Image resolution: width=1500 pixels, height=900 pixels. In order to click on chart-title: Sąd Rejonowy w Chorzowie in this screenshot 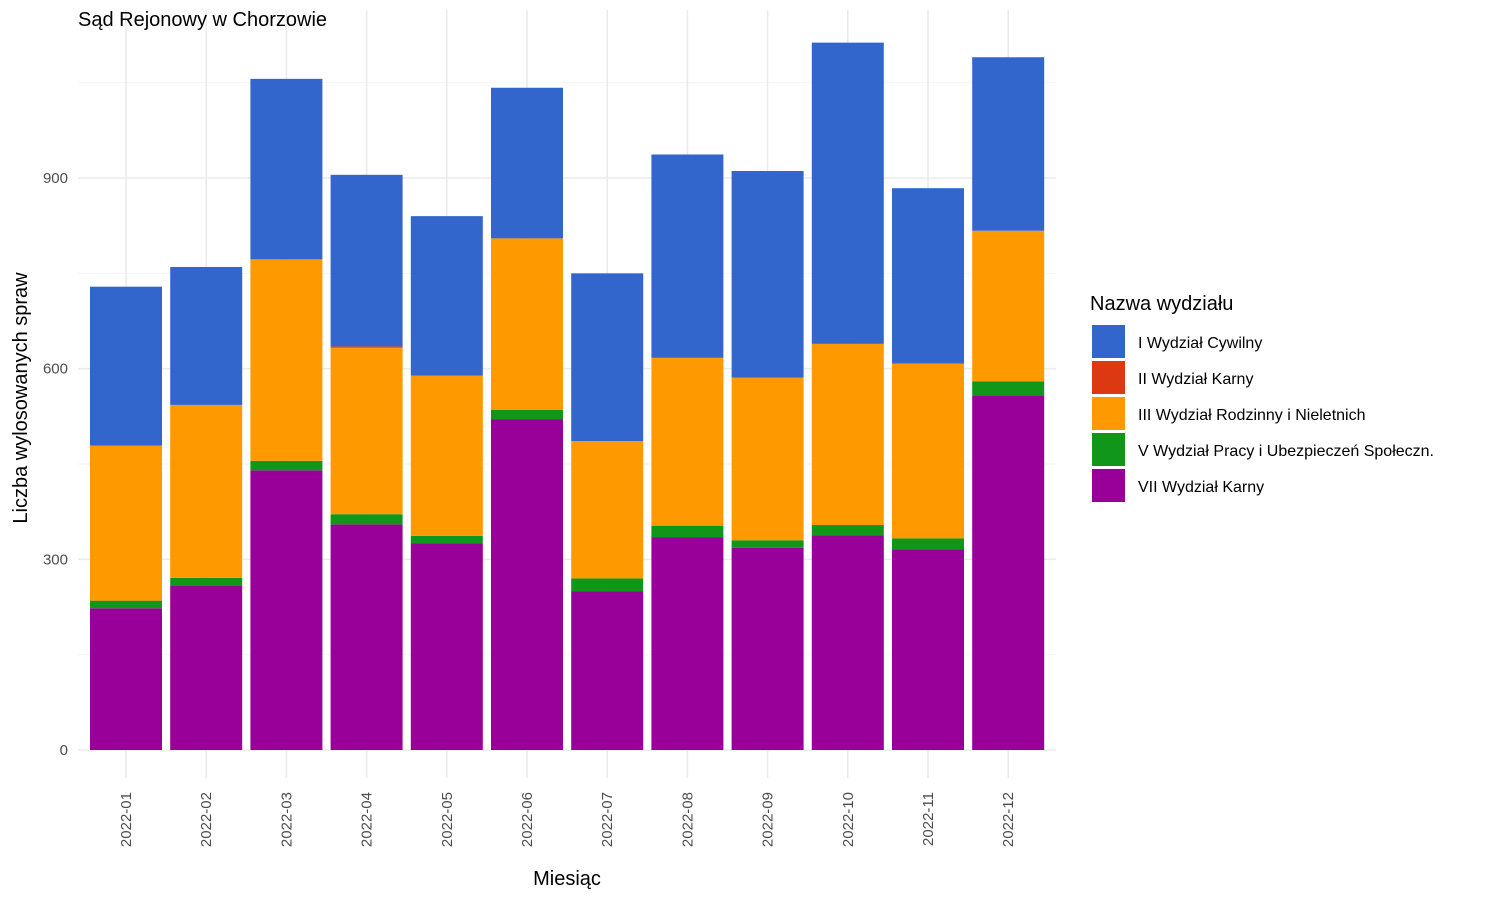, I will do `click(202, 20)`.